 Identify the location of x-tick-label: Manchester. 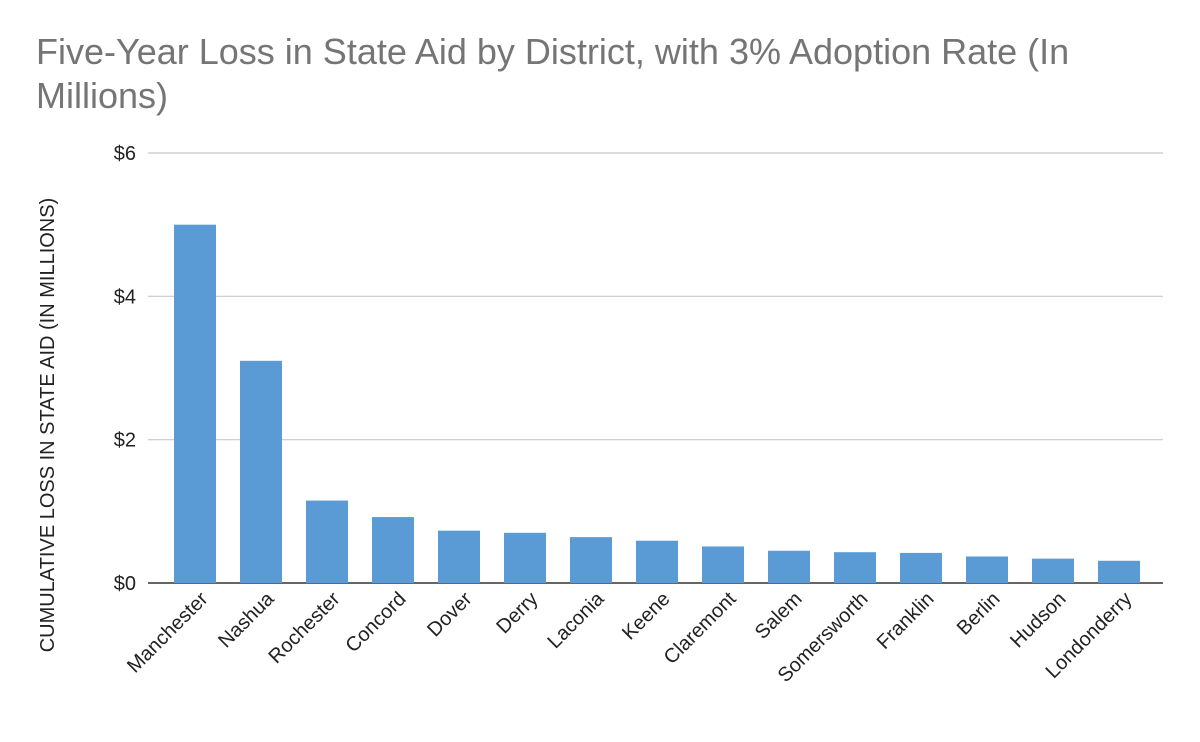
(168, 633).